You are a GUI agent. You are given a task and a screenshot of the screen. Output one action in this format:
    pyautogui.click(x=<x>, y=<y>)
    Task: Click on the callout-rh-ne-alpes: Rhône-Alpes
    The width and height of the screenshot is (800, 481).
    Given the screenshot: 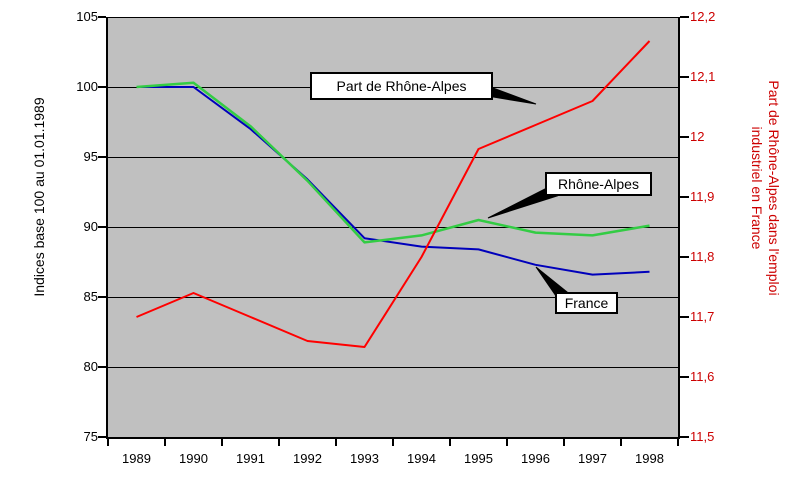 What is the action you would take?
    pyautogui.click(x=598, y=184)
    